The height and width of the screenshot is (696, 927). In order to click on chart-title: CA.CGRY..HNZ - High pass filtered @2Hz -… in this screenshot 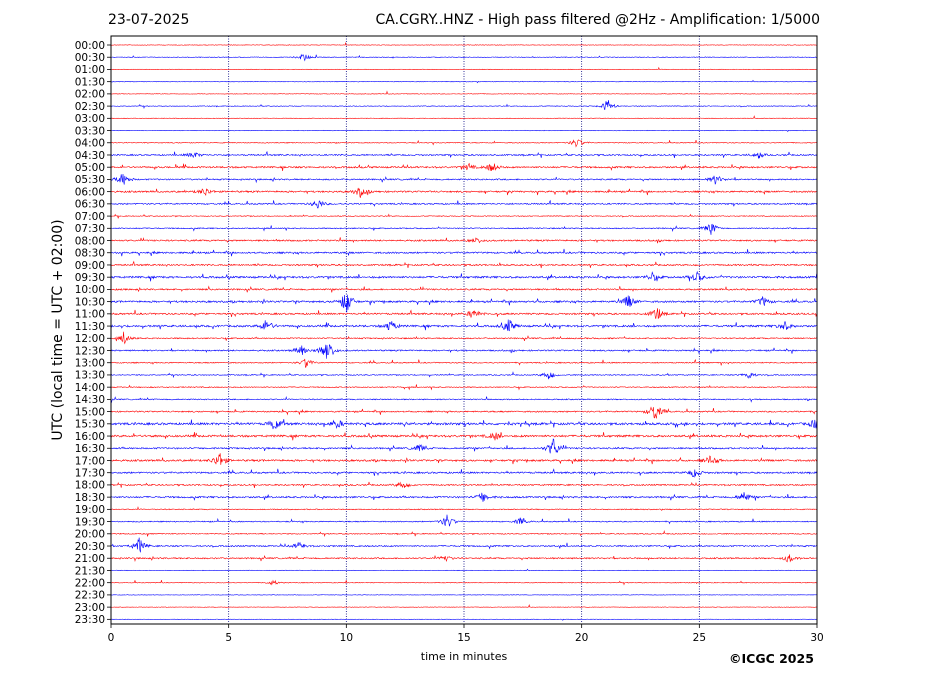, I will do `click(597, 20)`.